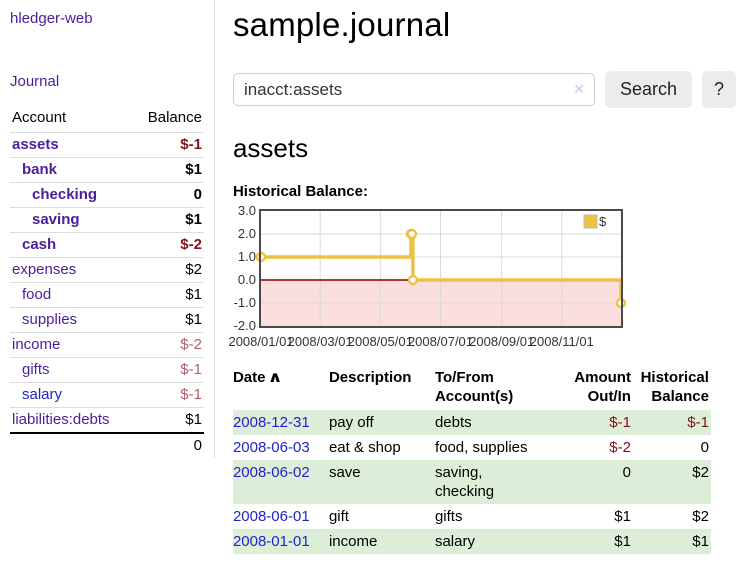 The width and height of the screenshot is (742, 582). What do you see at coordinates (247, 233) in the screenshot?
I see `chart-ytick-label: 2.0` at bounding box center [247, 233].